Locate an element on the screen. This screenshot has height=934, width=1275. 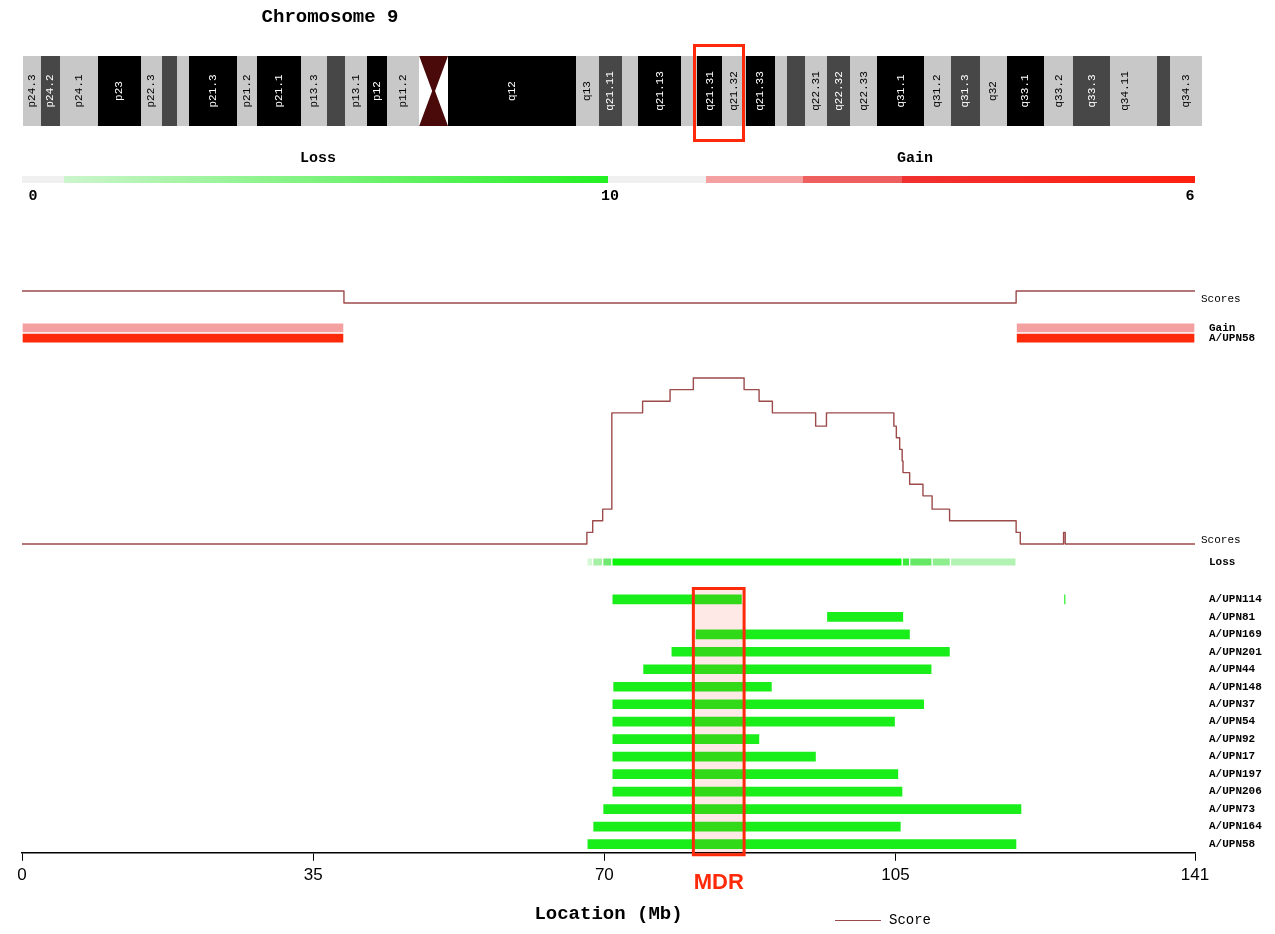
y-tick-label: A/UPN114 is located at coordinates (1236, 599).